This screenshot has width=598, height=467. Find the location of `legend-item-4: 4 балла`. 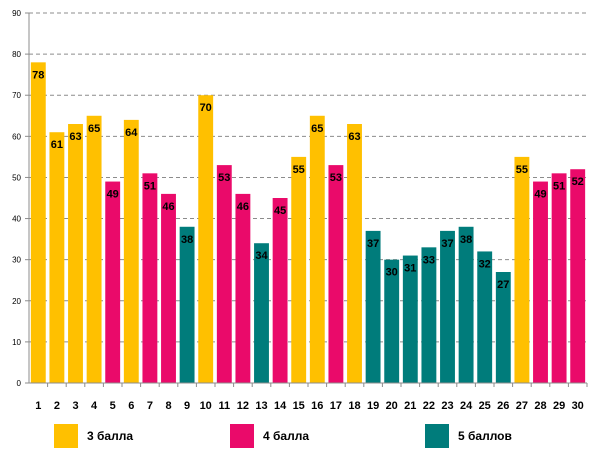

legend-item-4: 4 балла is located at coordinates (269, 436).